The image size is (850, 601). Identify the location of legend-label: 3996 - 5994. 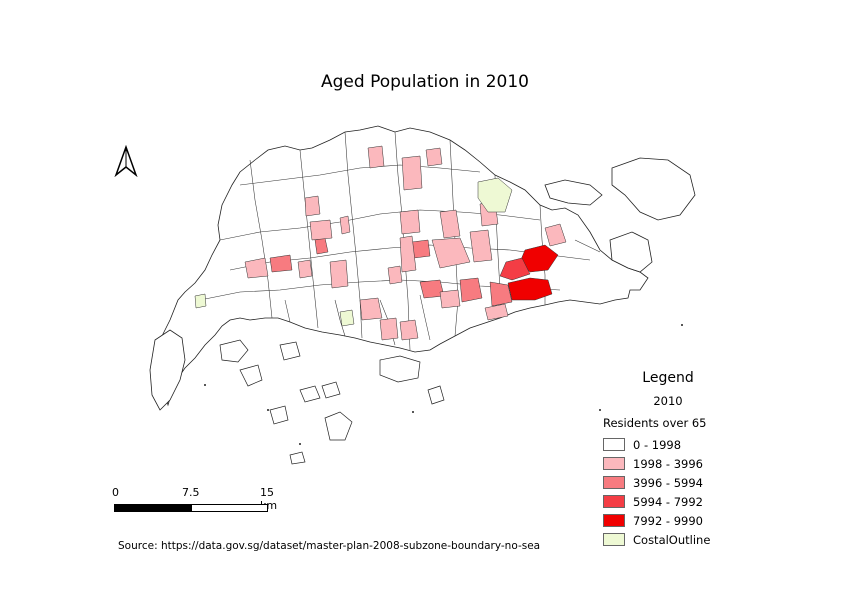
(668, 482).